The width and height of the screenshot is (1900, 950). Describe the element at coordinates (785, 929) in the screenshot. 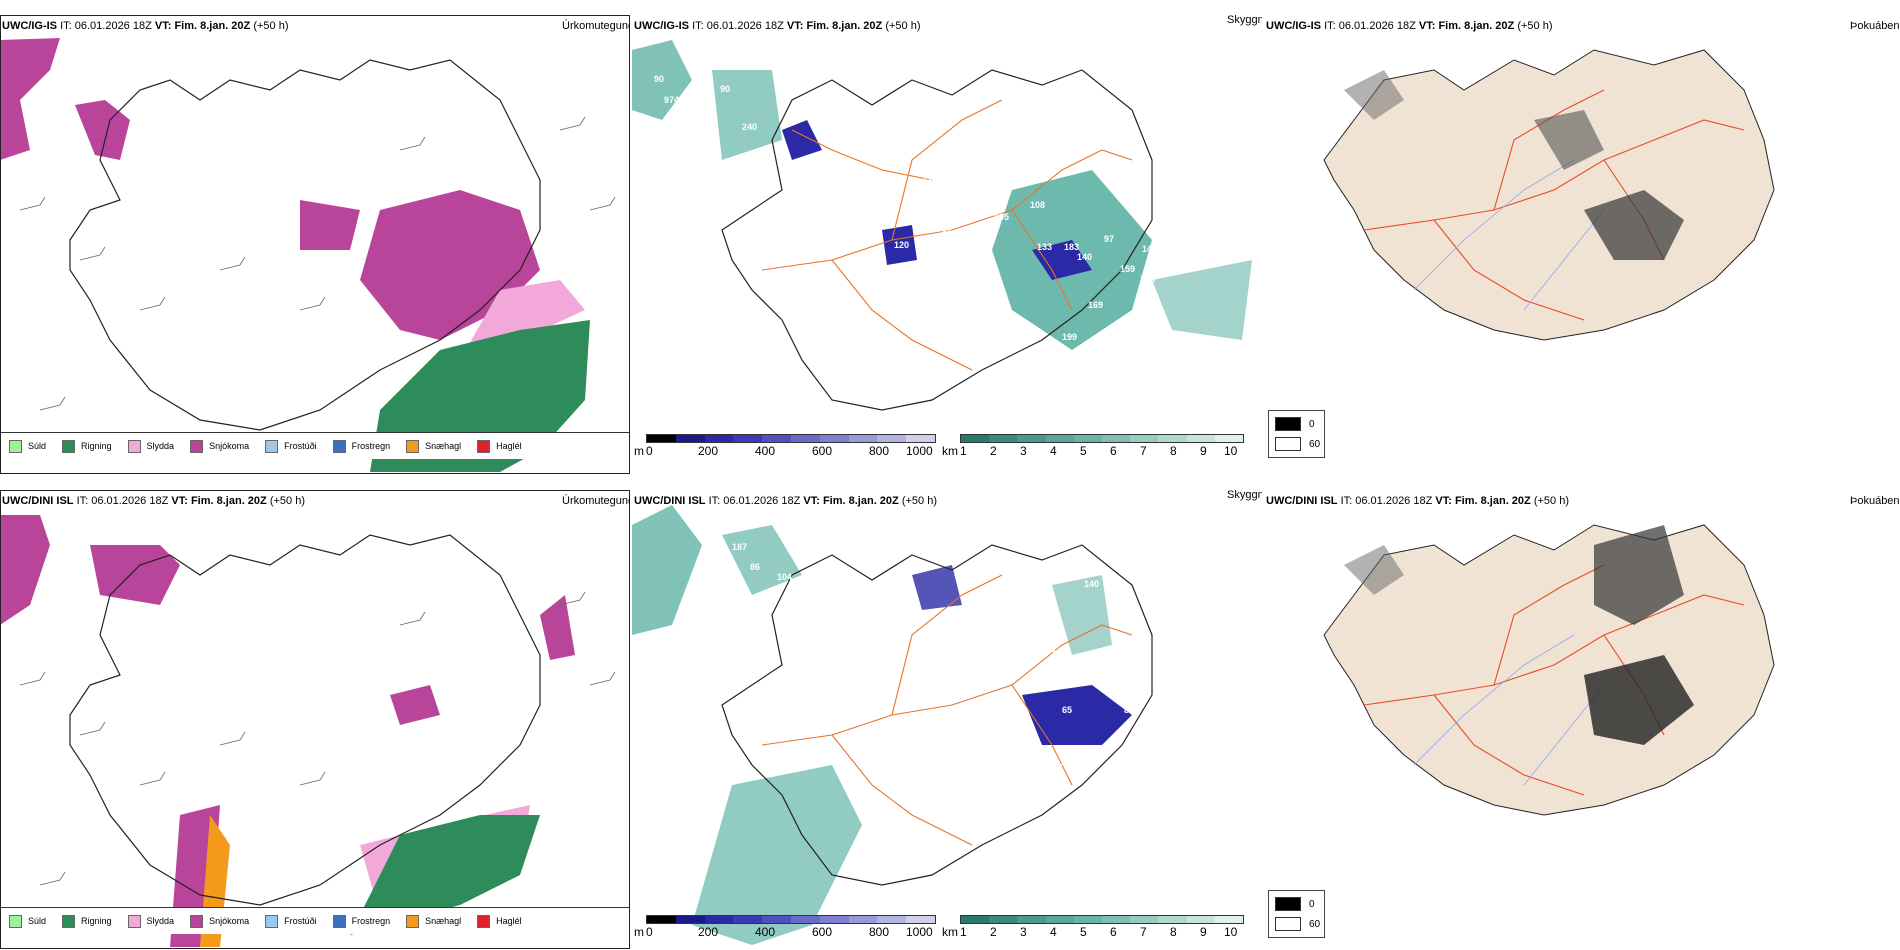

I see `ceiling-colorbar: m 0 200 400 600 800 1000` at that location.